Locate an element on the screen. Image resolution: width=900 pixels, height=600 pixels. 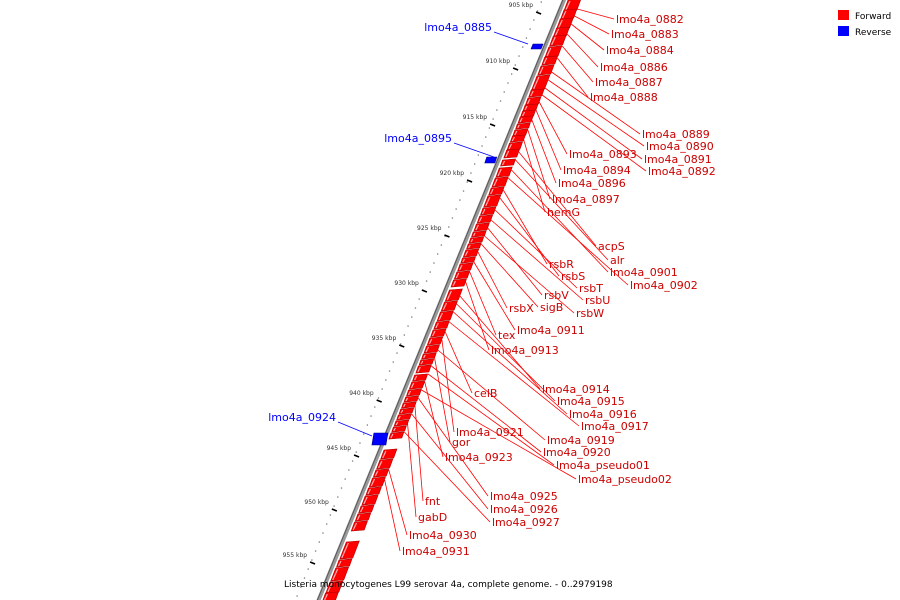
legend: Forward Reverse is located at coordinates (865, 24).